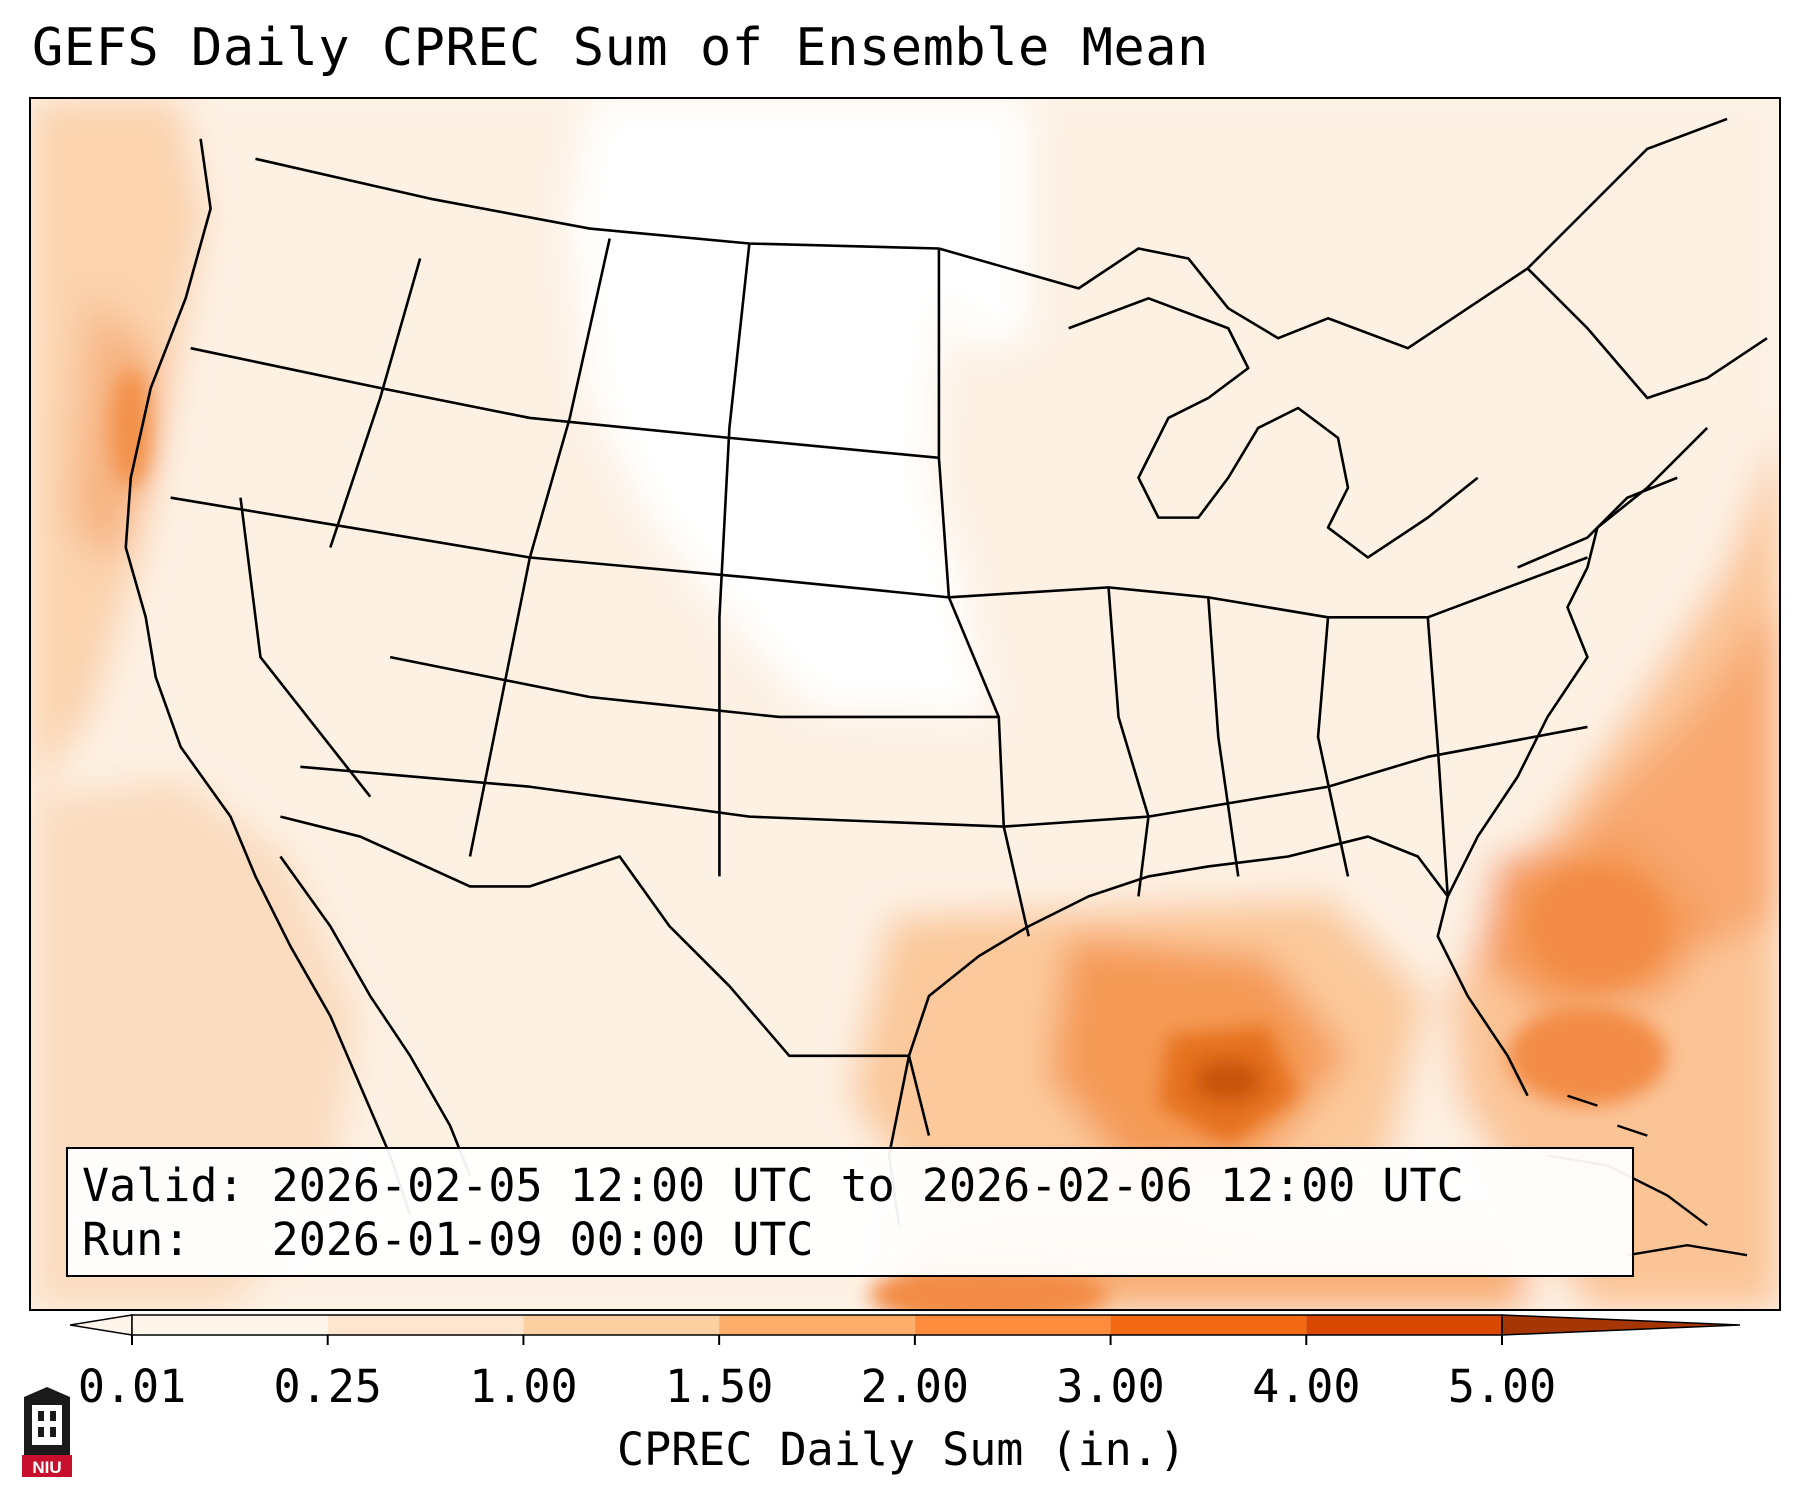 The height and width of the screenshot is (1500, 1803). What do you see at coordinates (46, 1467) in the screenshot?
I see `svg-text: NIU` at bounding box center [46, 1467].